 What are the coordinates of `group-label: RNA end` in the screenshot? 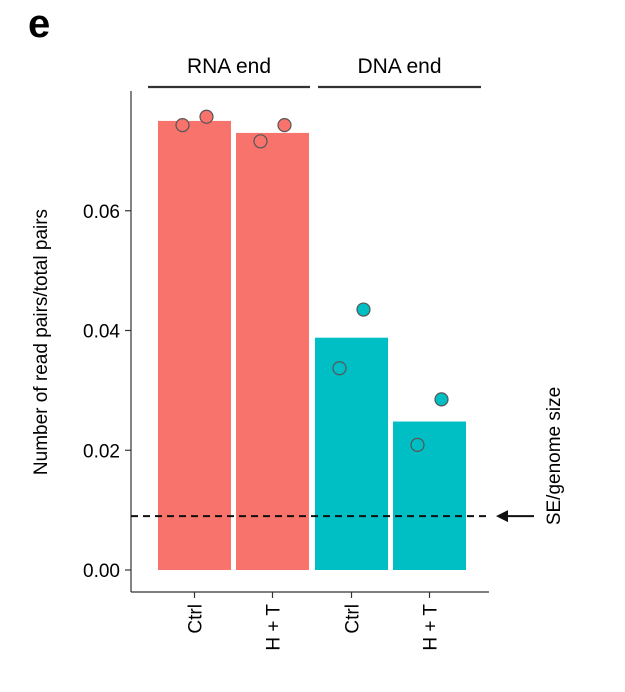 It's located at (229, 66).